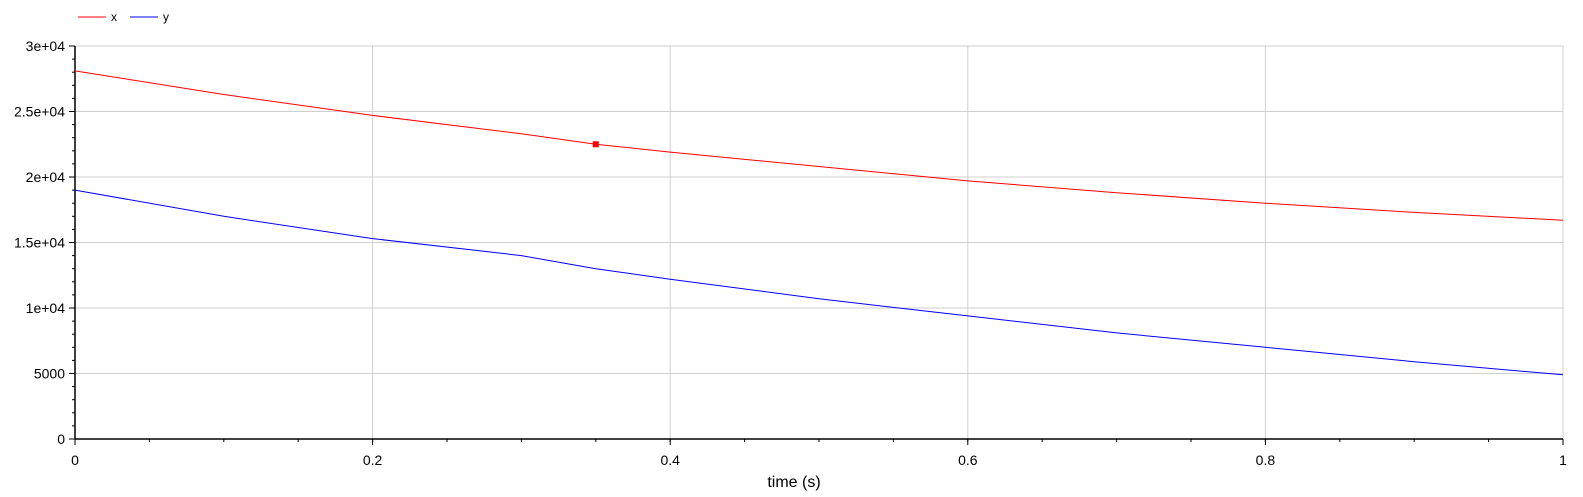  What do you see at coordinates (75, 460) in the screenshot?
I see `x-tick-label: 0` at bounding box center [75, 460].